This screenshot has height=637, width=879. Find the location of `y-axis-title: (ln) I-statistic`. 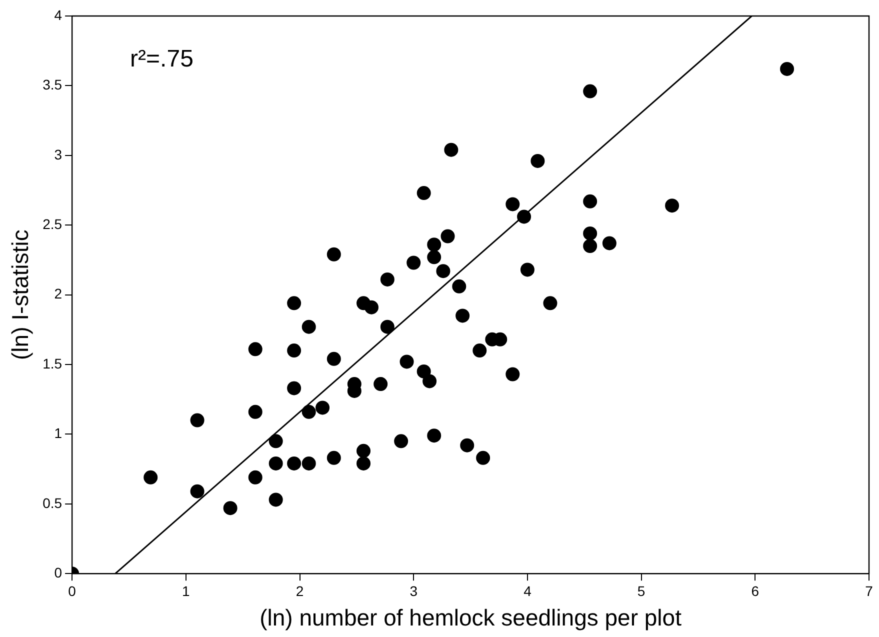

y-axis-title: (ln) I-statistic is located at coordinates (20, 295).